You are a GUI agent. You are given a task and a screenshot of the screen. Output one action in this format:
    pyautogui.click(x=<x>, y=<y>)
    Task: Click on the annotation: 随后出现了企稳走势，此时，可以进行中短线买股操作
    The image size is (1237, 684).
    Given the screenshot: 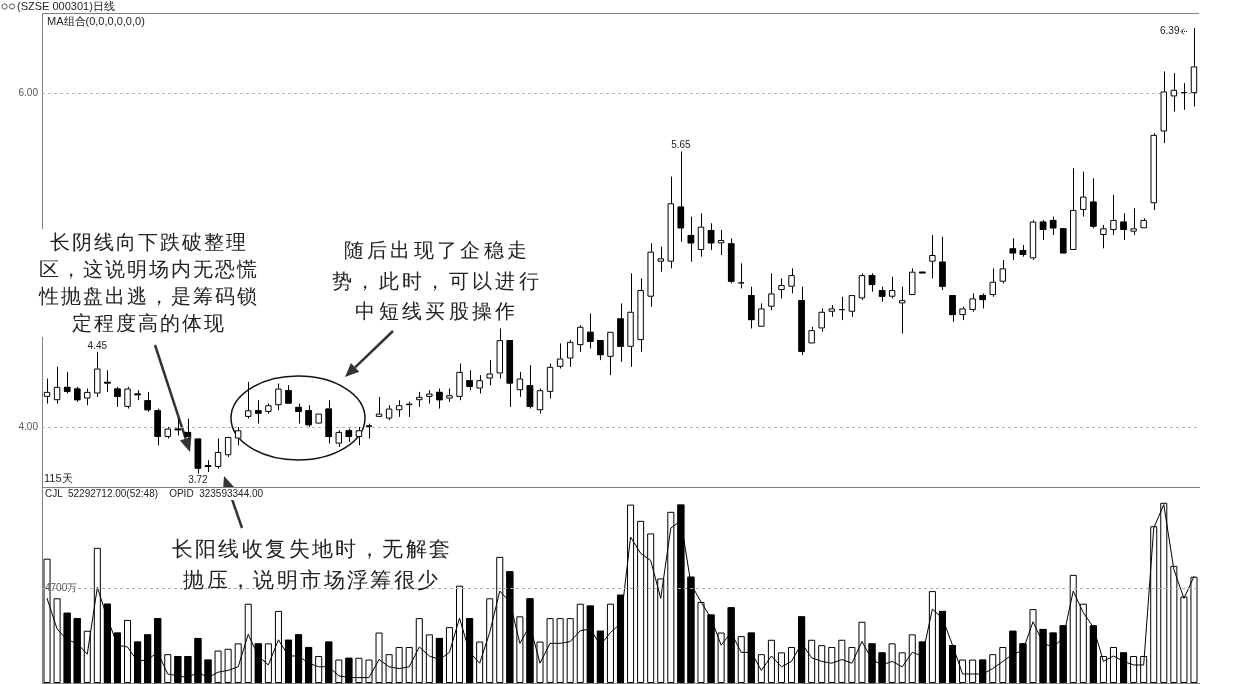 What is the action you would take?
    pyautogui.click(x=437, y=281)
    